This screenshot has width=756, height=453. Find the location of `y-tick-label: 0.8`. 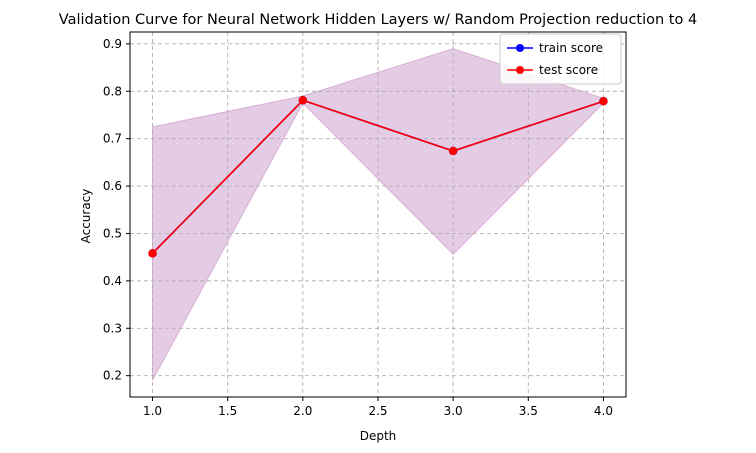

y-tick-label: 0.8 is located at coordinates (112, 91).